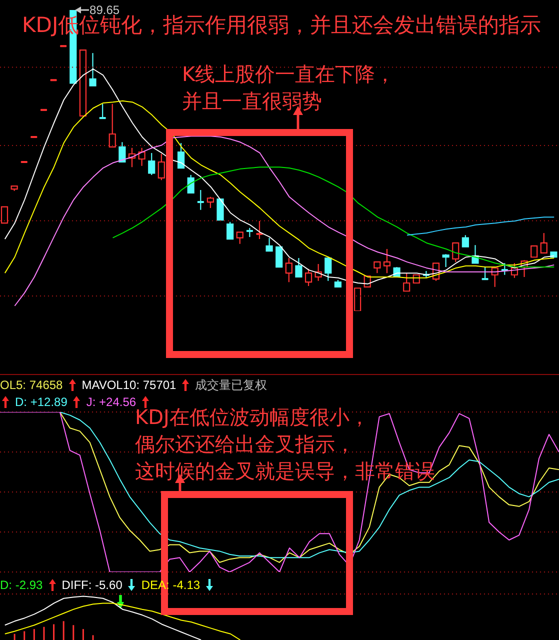  I want to click on text: 成交量已复权, so click(231, 385).